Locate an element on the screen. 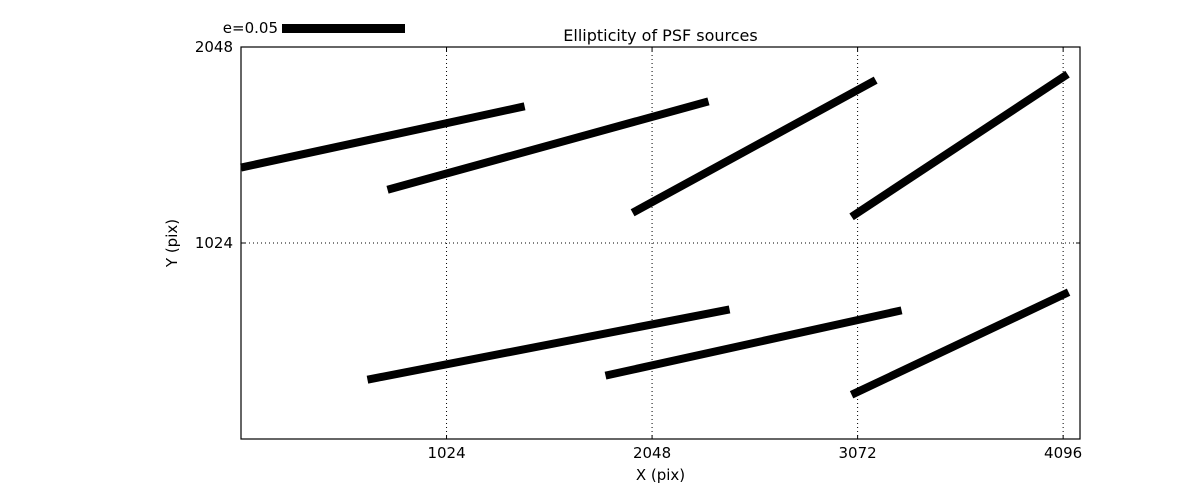 This screenshot has width=1200, height=490. x-tick-label: 4096 is located at coordinates (1063, 453).